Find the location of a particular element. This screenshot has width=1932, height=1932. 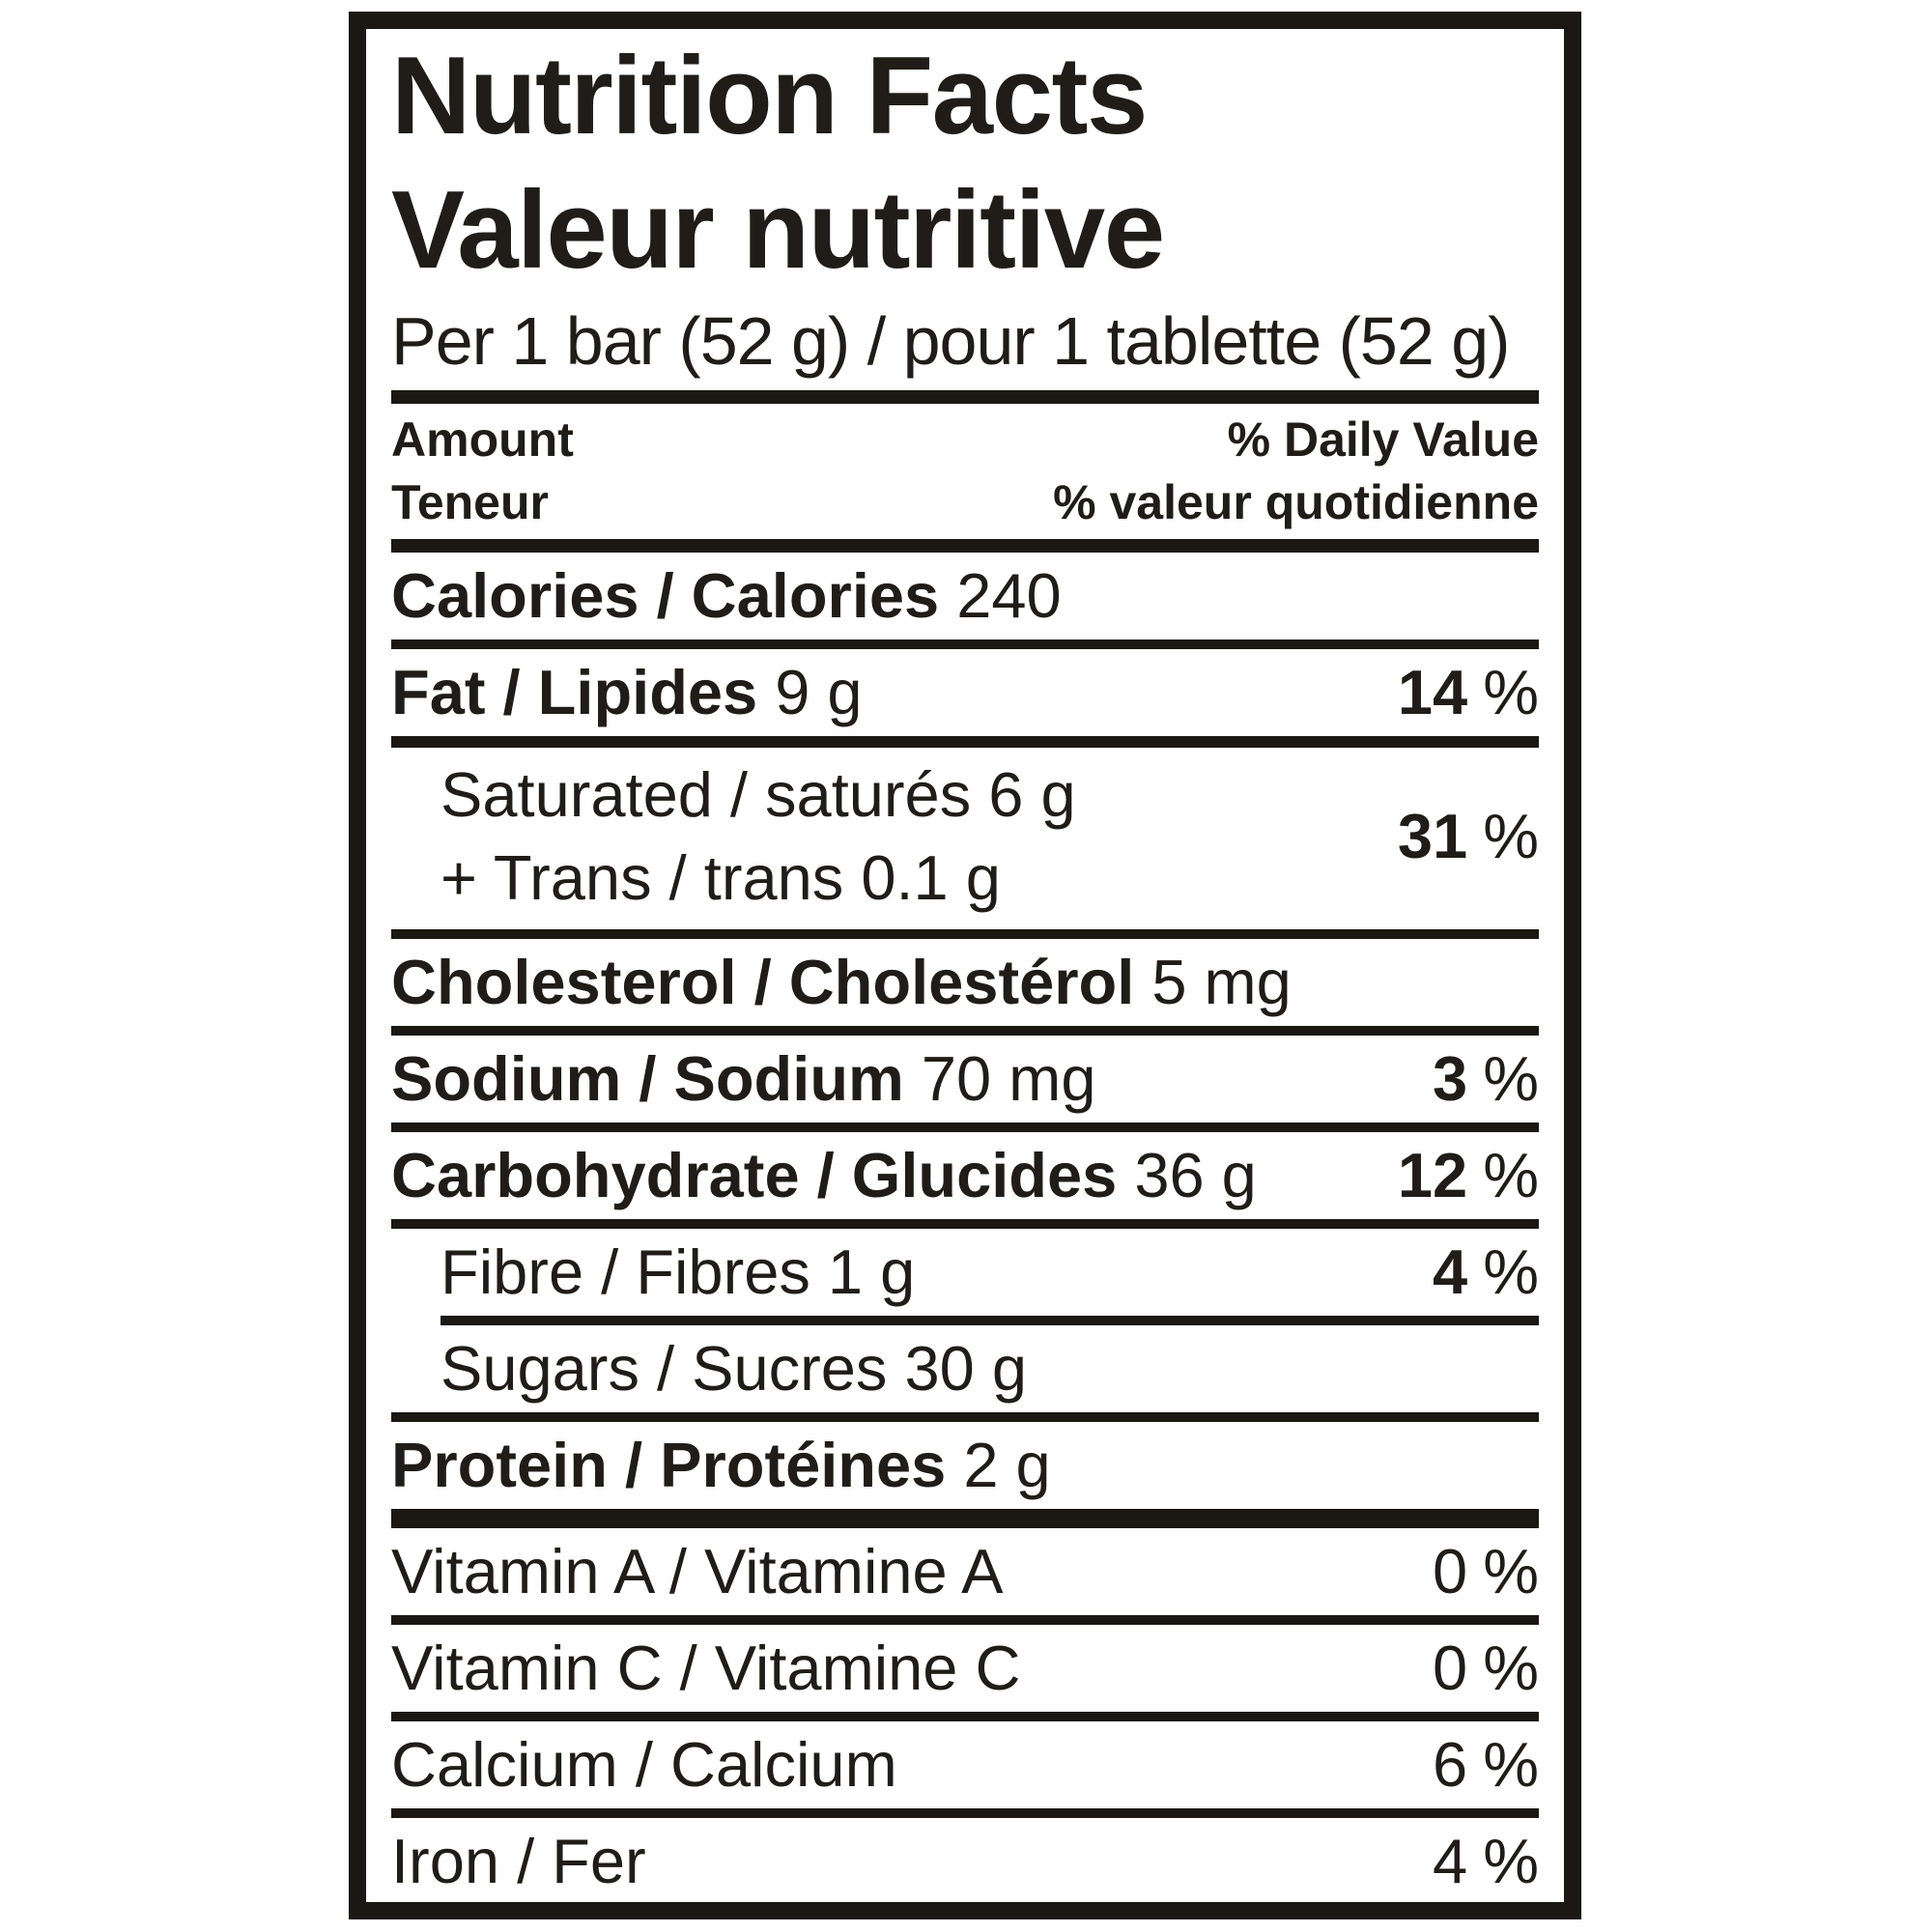

title-french: Valeur nutritive is located at coordinates (778, 231).